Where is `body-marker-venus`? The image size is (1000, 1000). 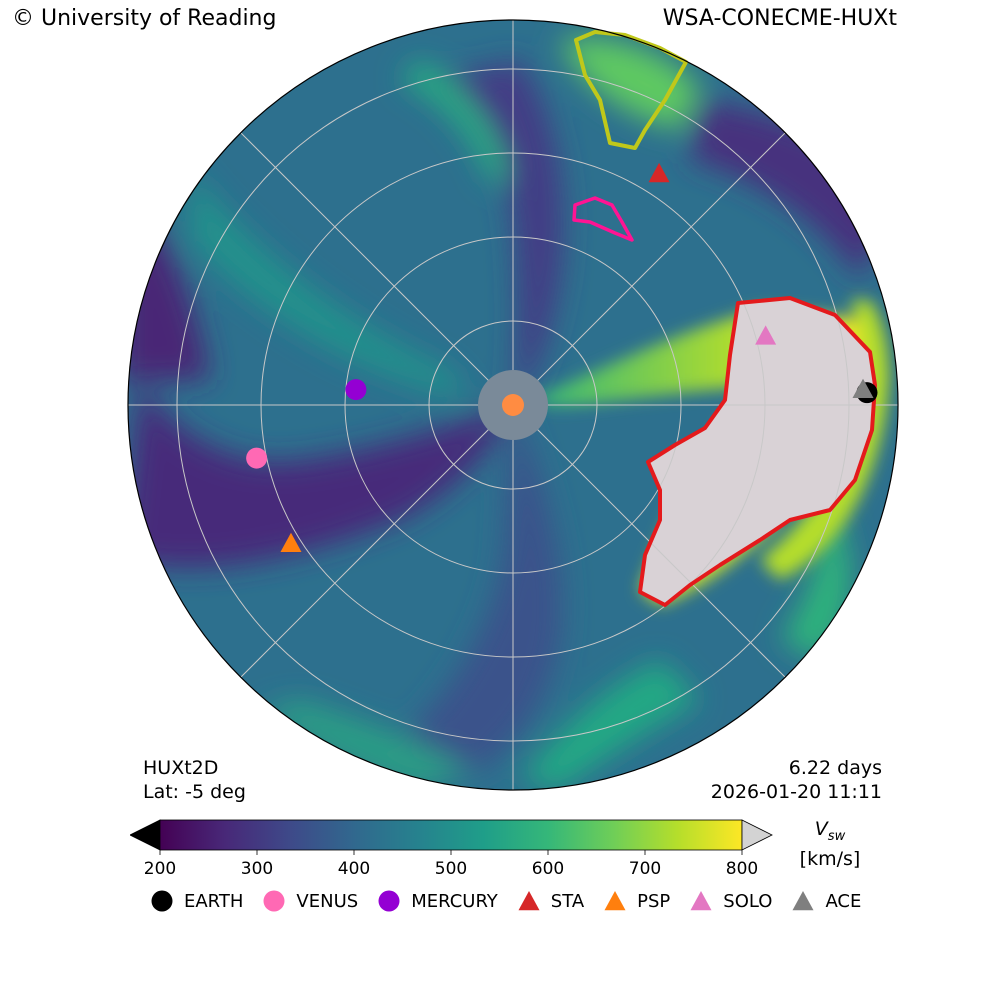 body-marker-venus is located at coordinates (257, 458).